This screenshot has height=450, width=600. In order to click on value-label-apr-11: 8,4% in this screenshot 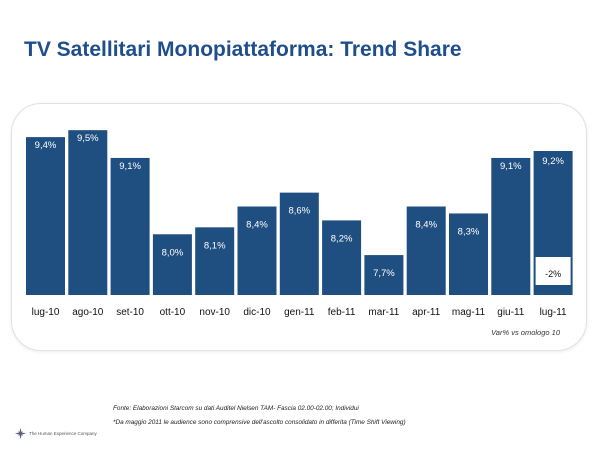, I will do `click(426, 225)`.